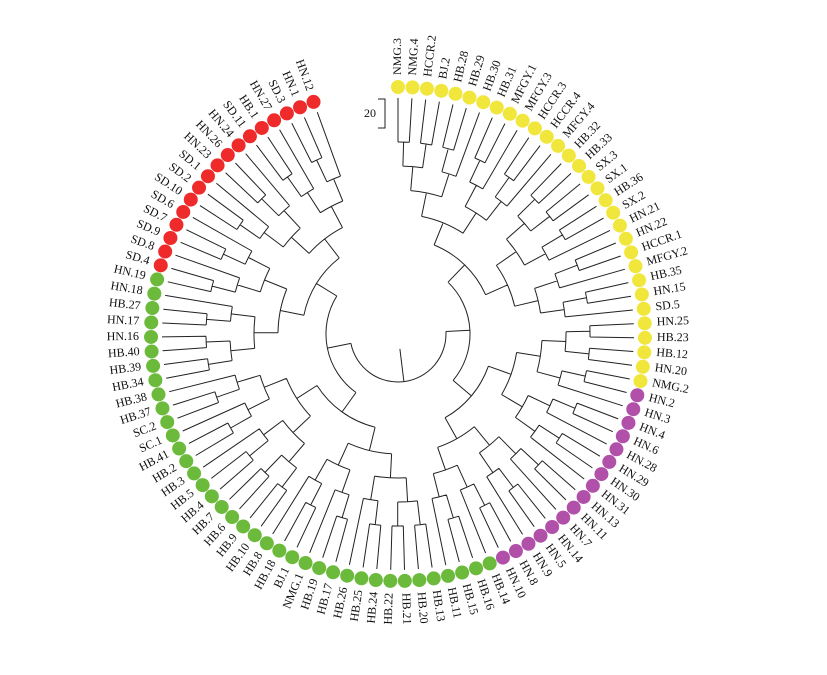  What do you see at coordinates (413, 57) in the screenshot?
I see `leaf-label: NMG.4` at bounding box center [413, 57].